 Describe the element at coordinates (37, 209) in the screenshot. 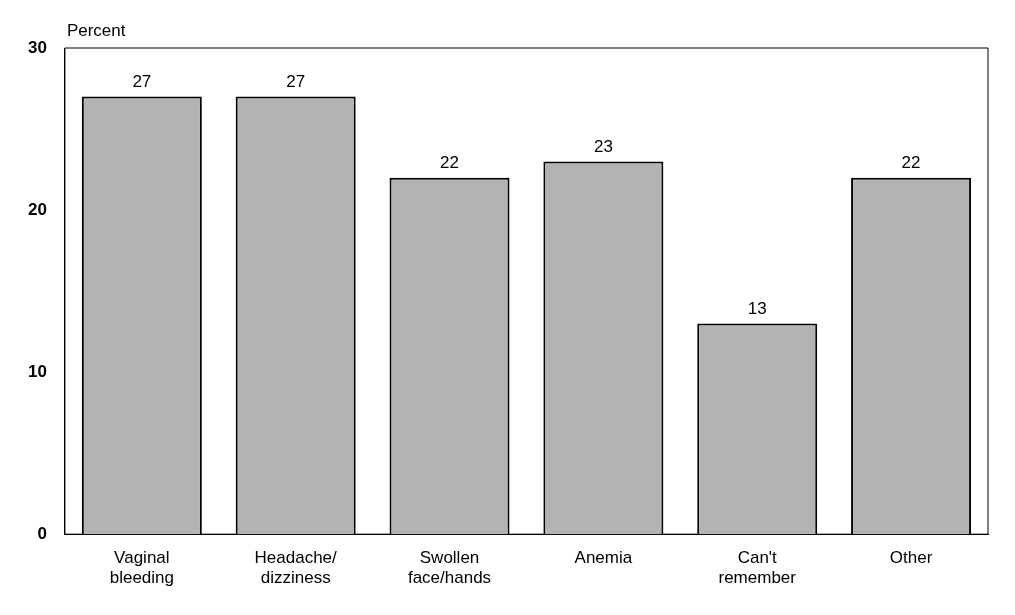

I see `y-tick-label: 20` at that location.